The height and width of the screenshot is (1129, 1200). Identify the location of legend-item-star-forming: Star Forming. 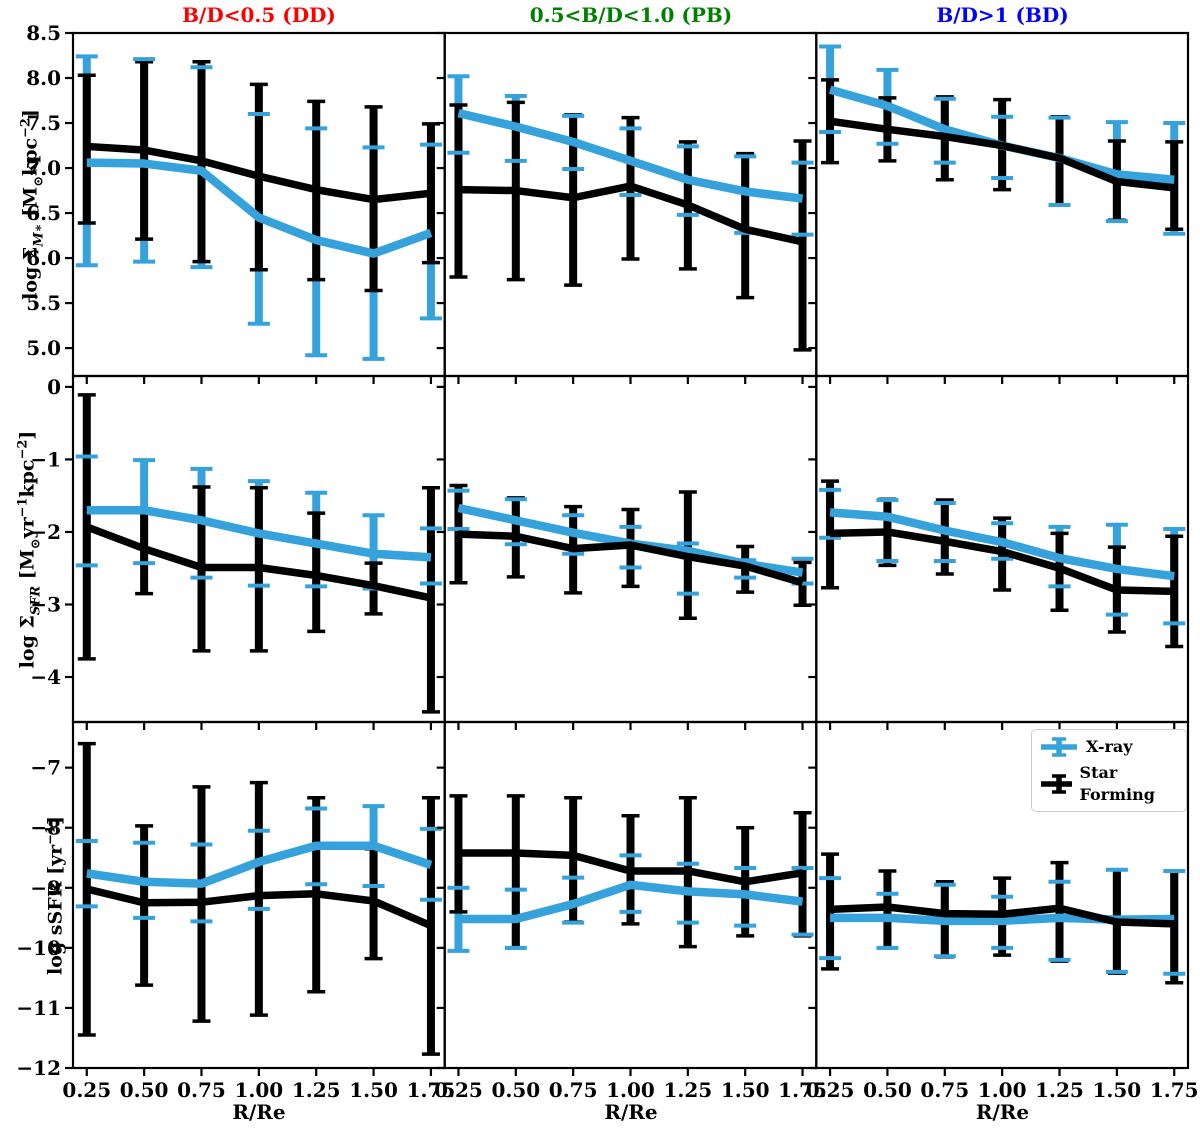
(1109, 784).